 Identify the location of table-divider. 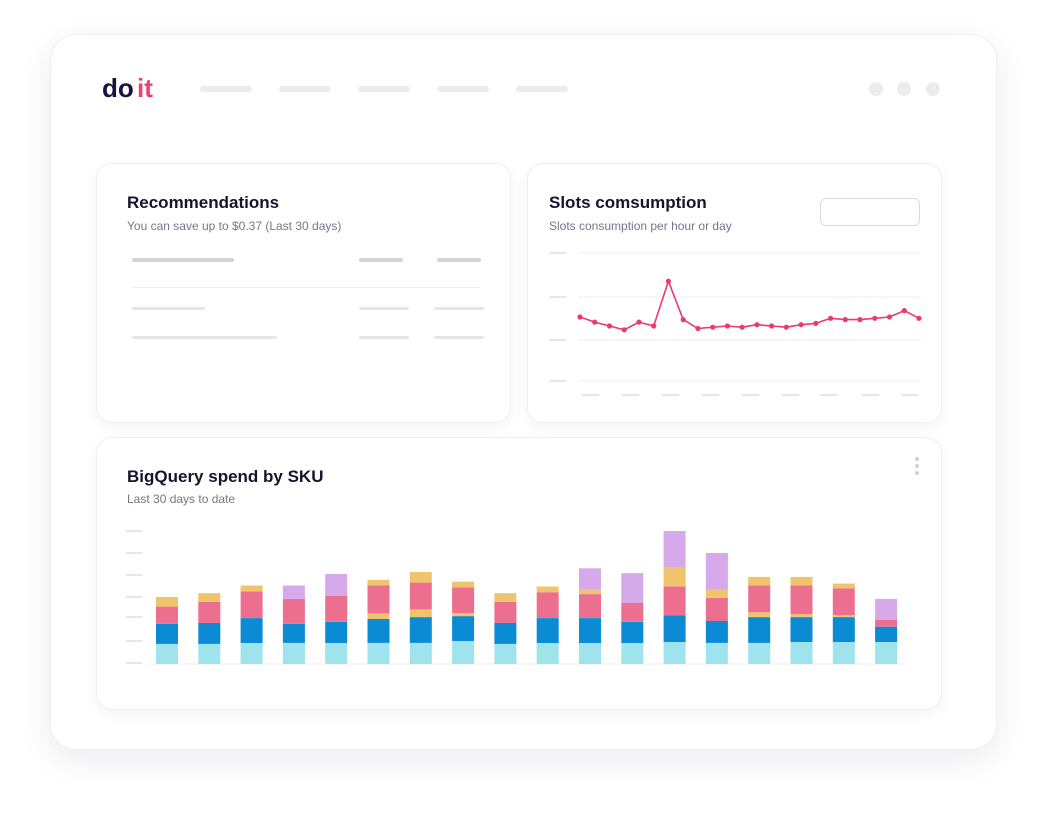
(306, 287).